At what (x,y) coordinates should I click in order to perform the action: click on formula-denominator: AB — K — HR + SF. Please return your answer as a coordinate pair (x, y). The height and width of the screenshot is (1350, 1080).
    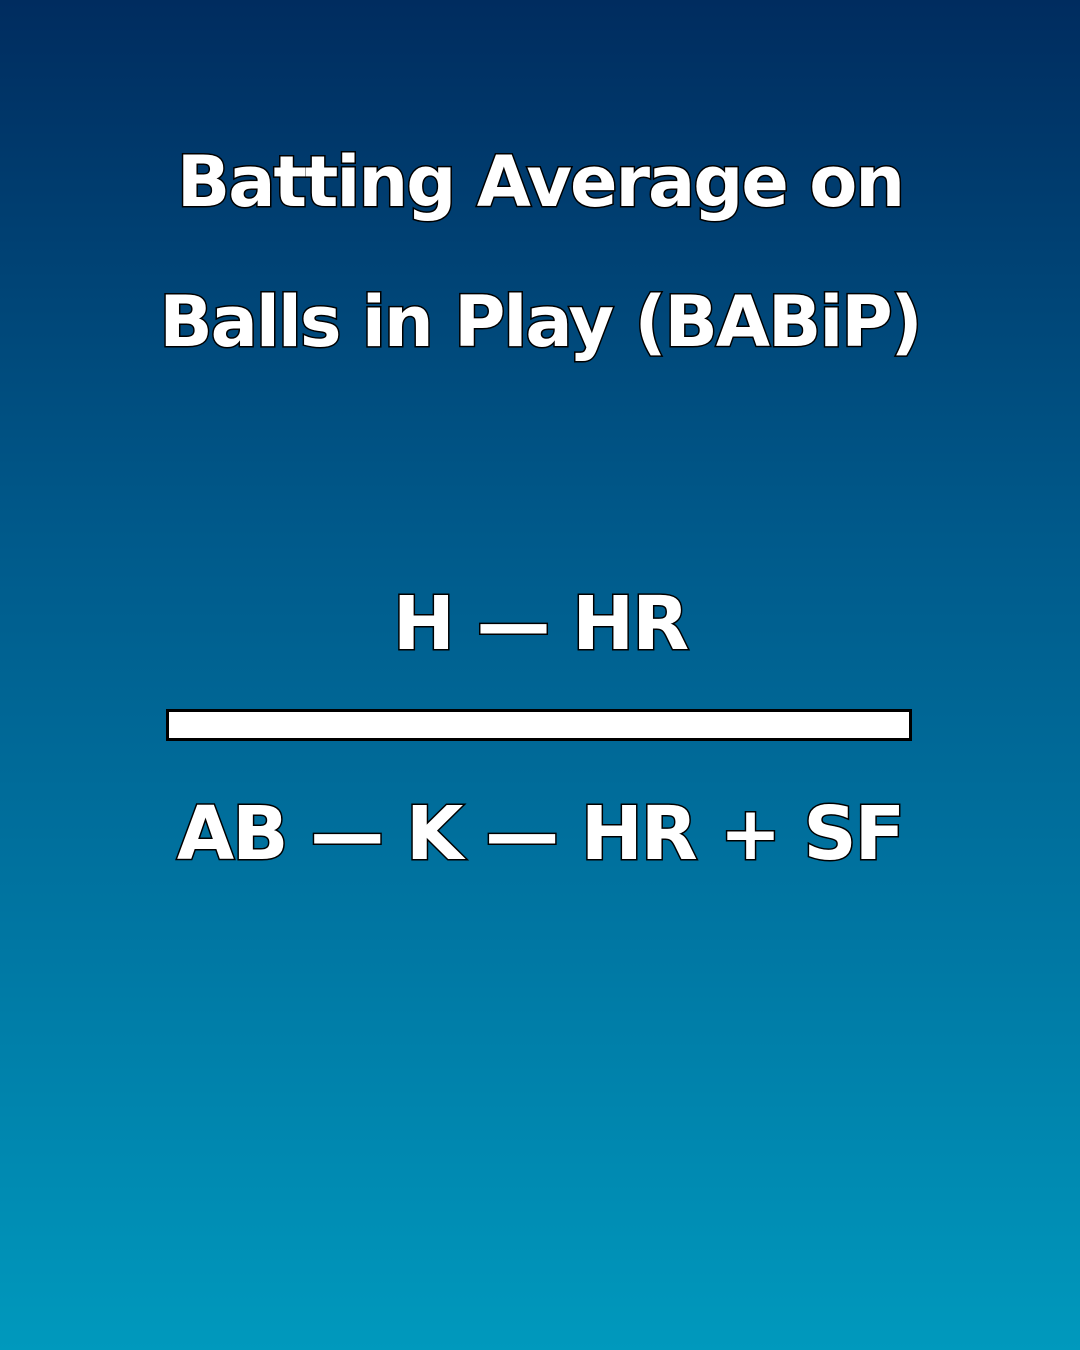
    Looking at the image, I should click on (540, 834).